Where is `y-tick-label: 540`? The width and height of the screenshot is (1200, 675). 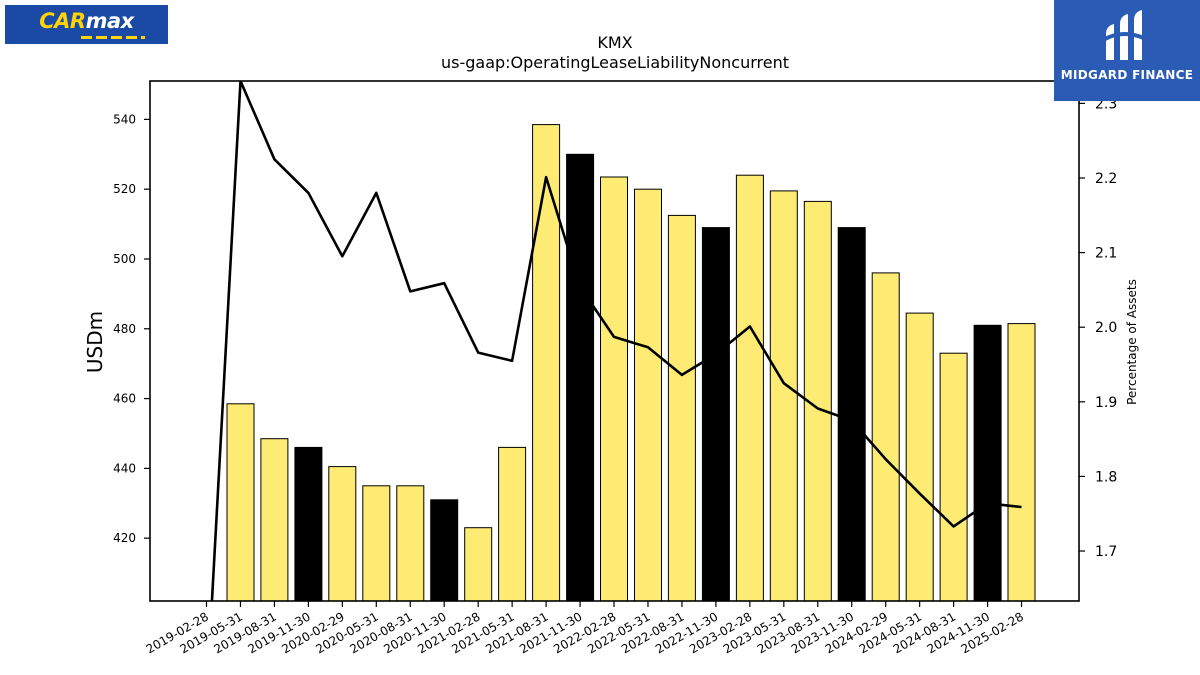
y-tick-label: 540 is located at coordinates (124, 119).